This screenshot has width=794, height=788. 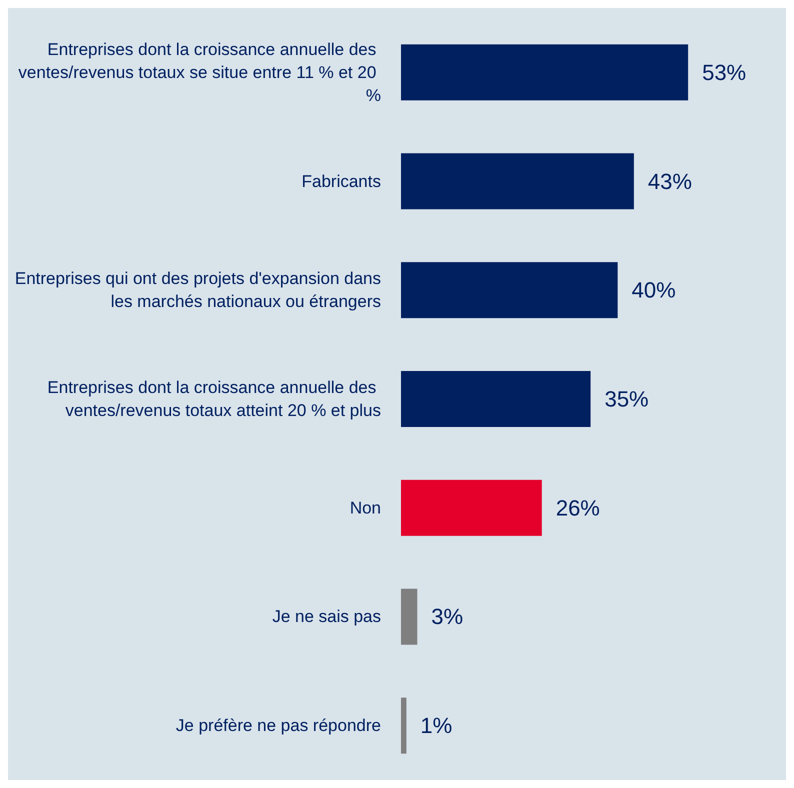 I want to click on y-tick-label: Non, so click(x=365, y=508).